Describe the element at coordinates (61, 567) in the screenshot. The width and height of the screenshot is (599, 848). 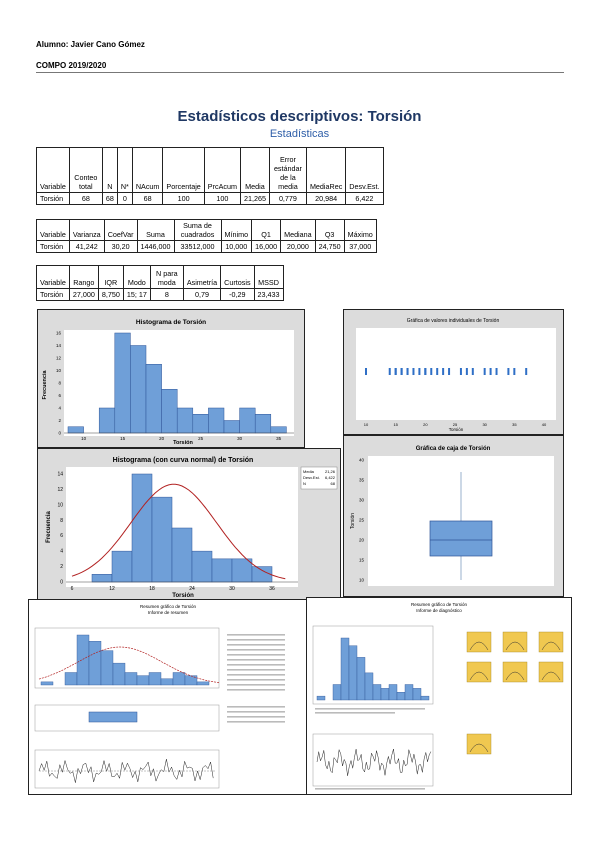
I see `hist2-ytick: 2` at that location.